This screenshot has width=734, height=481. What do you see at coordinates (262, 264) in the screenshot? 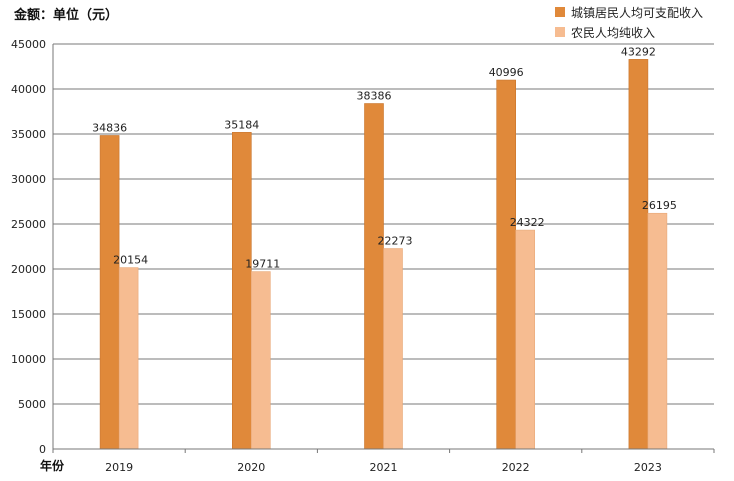
I see `data-label: 19711` at bounding box center [262, 264].